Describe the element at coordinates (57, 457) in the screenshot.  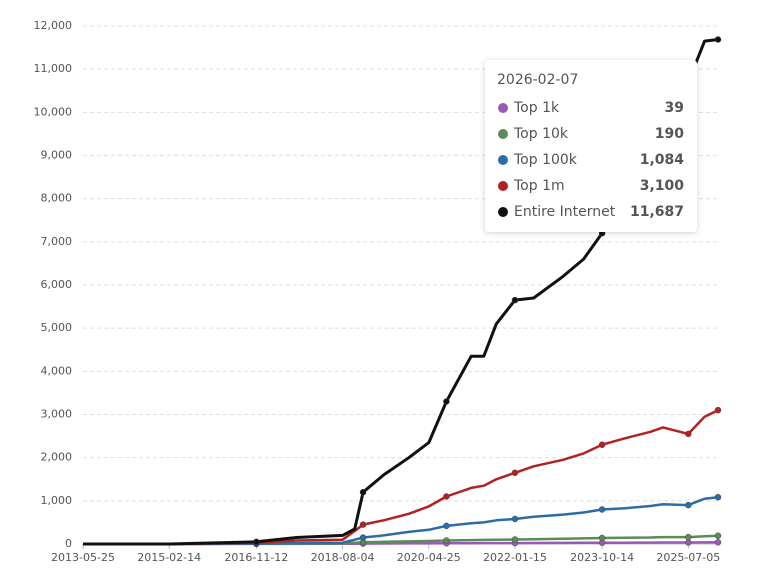
I see `y-tick-label: 2,000` at that location.